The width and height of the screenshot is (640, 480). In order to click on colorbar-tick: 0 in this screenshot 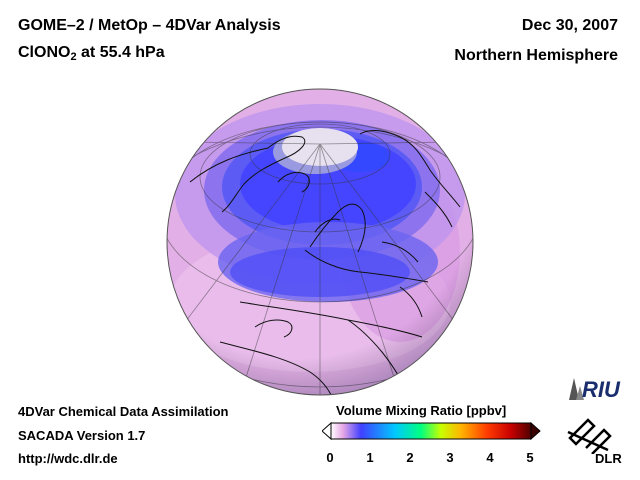, I will do `click(330, 457)`.